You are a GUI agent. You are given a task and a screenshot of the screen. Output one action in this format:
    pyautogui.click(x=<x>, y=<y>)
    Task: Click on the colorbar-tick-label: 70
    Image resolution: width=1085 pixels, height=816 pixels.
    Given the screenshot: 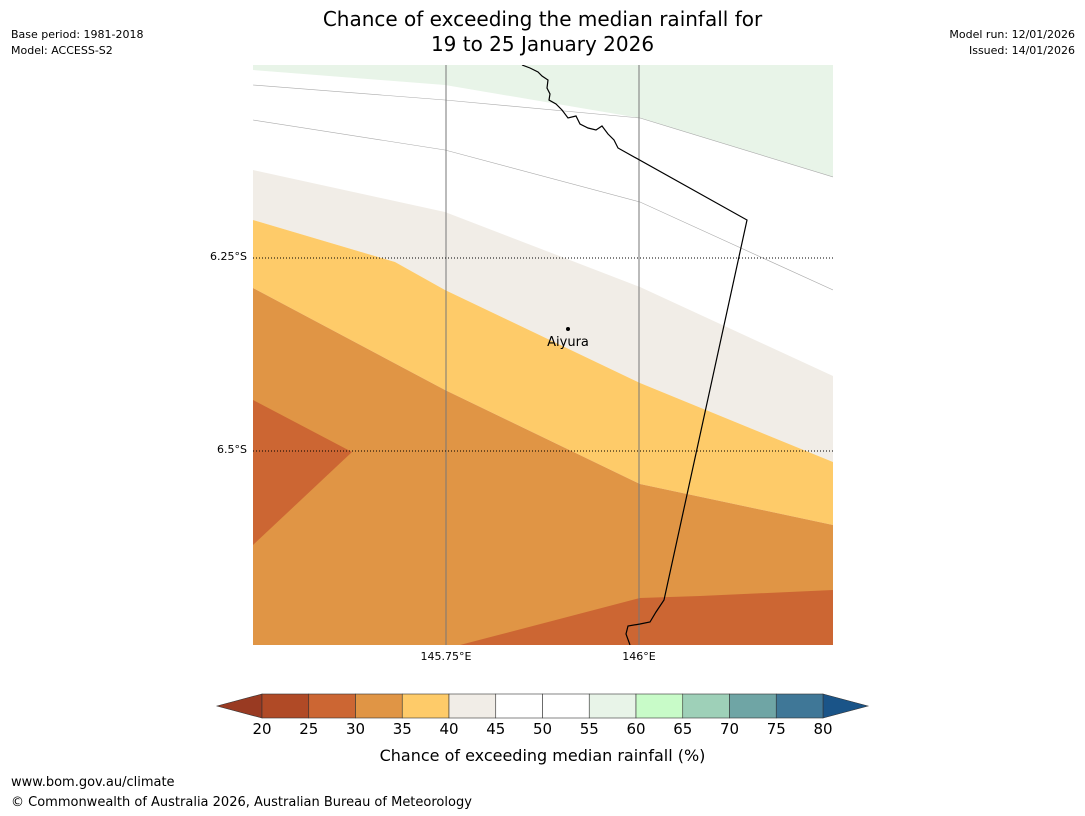 What is the action you would take?
    pyautogui.click(x=729, y=729)
    